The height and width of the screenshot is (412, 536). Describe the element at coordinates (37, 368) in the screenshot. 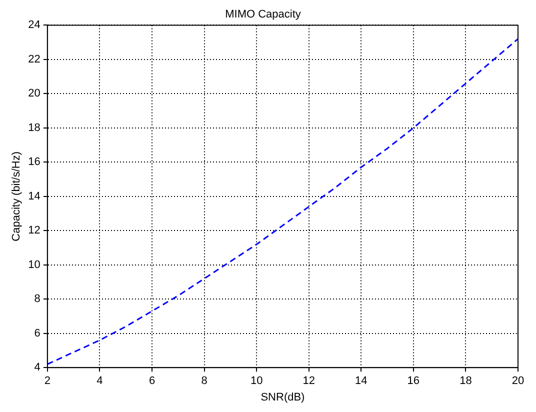

I see `y-tick-label: 4` at that location.